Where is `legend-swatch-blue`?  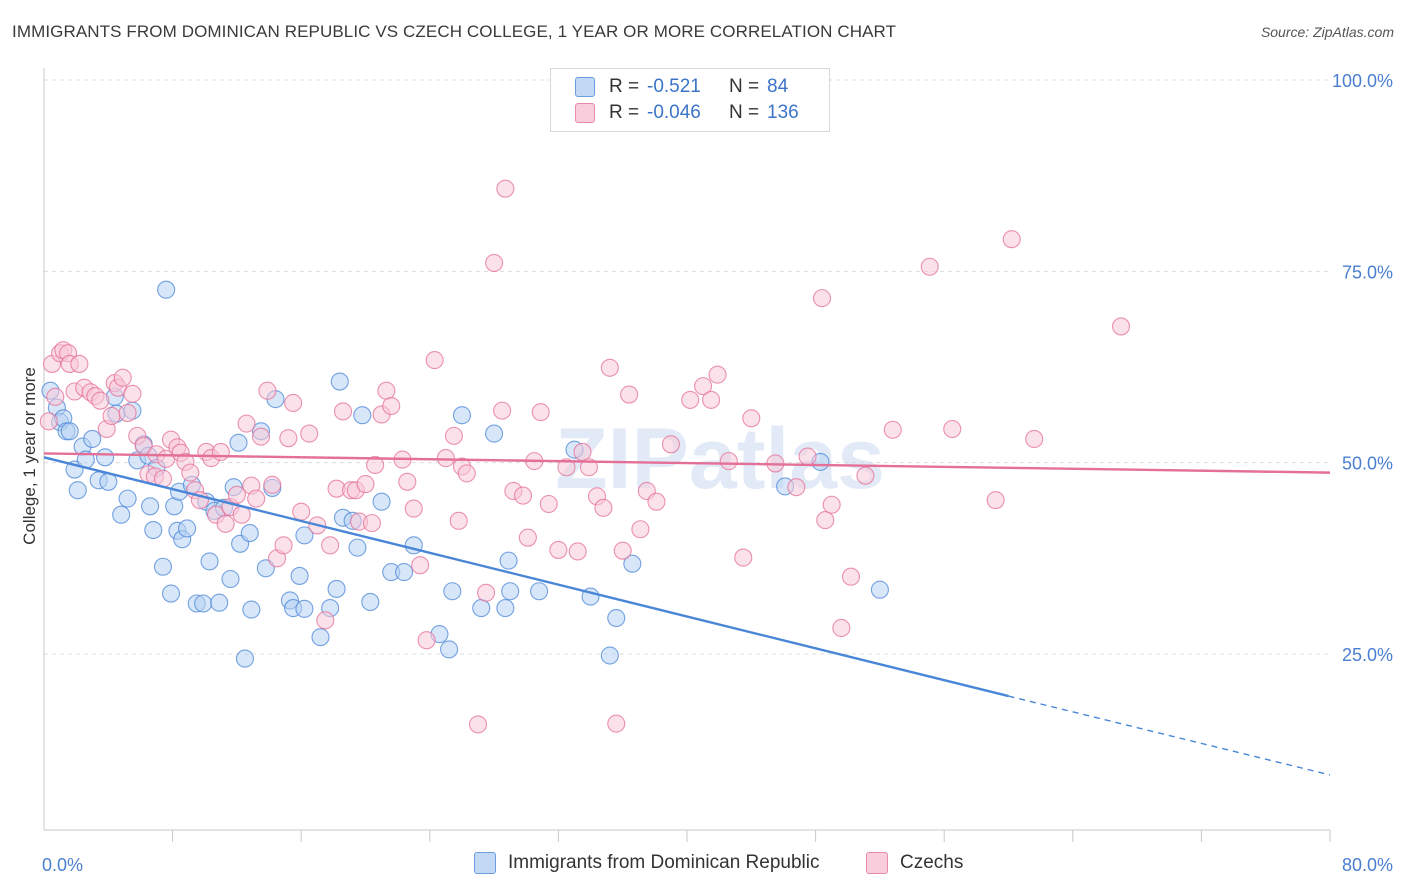
legend-swatch-blue is located at coordinates (585, 87).